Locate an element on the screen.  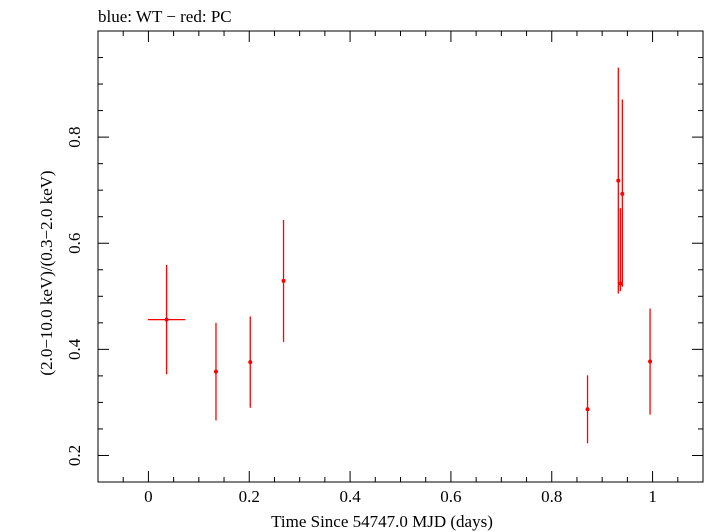
y-tick-label: 0.6 is located at coordinates (74, 243).